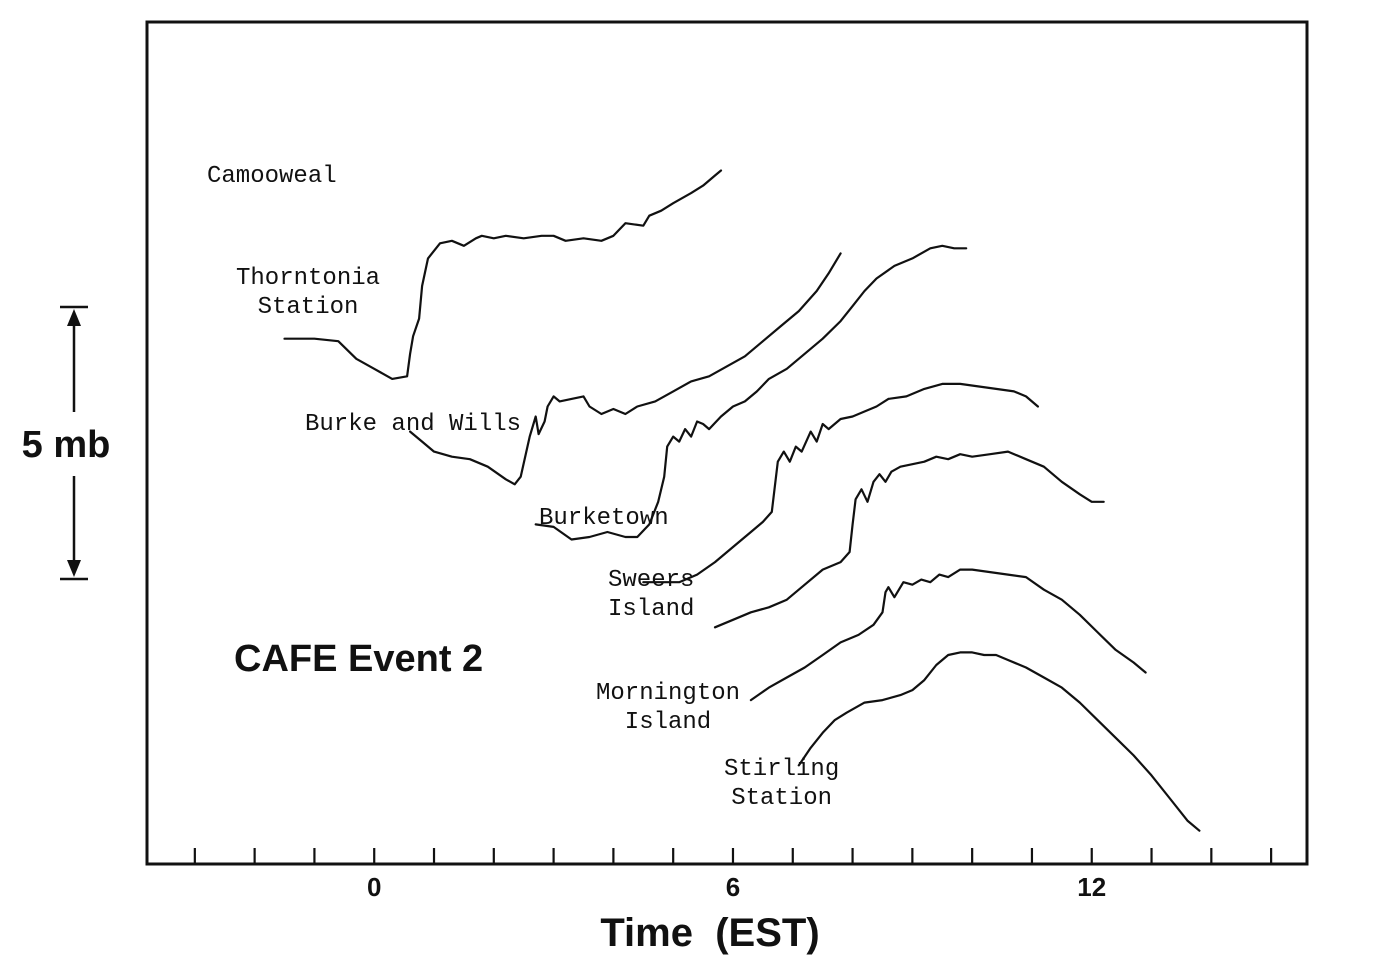  What do you see at coordinates (668, 722) in the screenshot?
I see `station-label-mornington-island-line-2: Island` at bounding box center [668, 722].